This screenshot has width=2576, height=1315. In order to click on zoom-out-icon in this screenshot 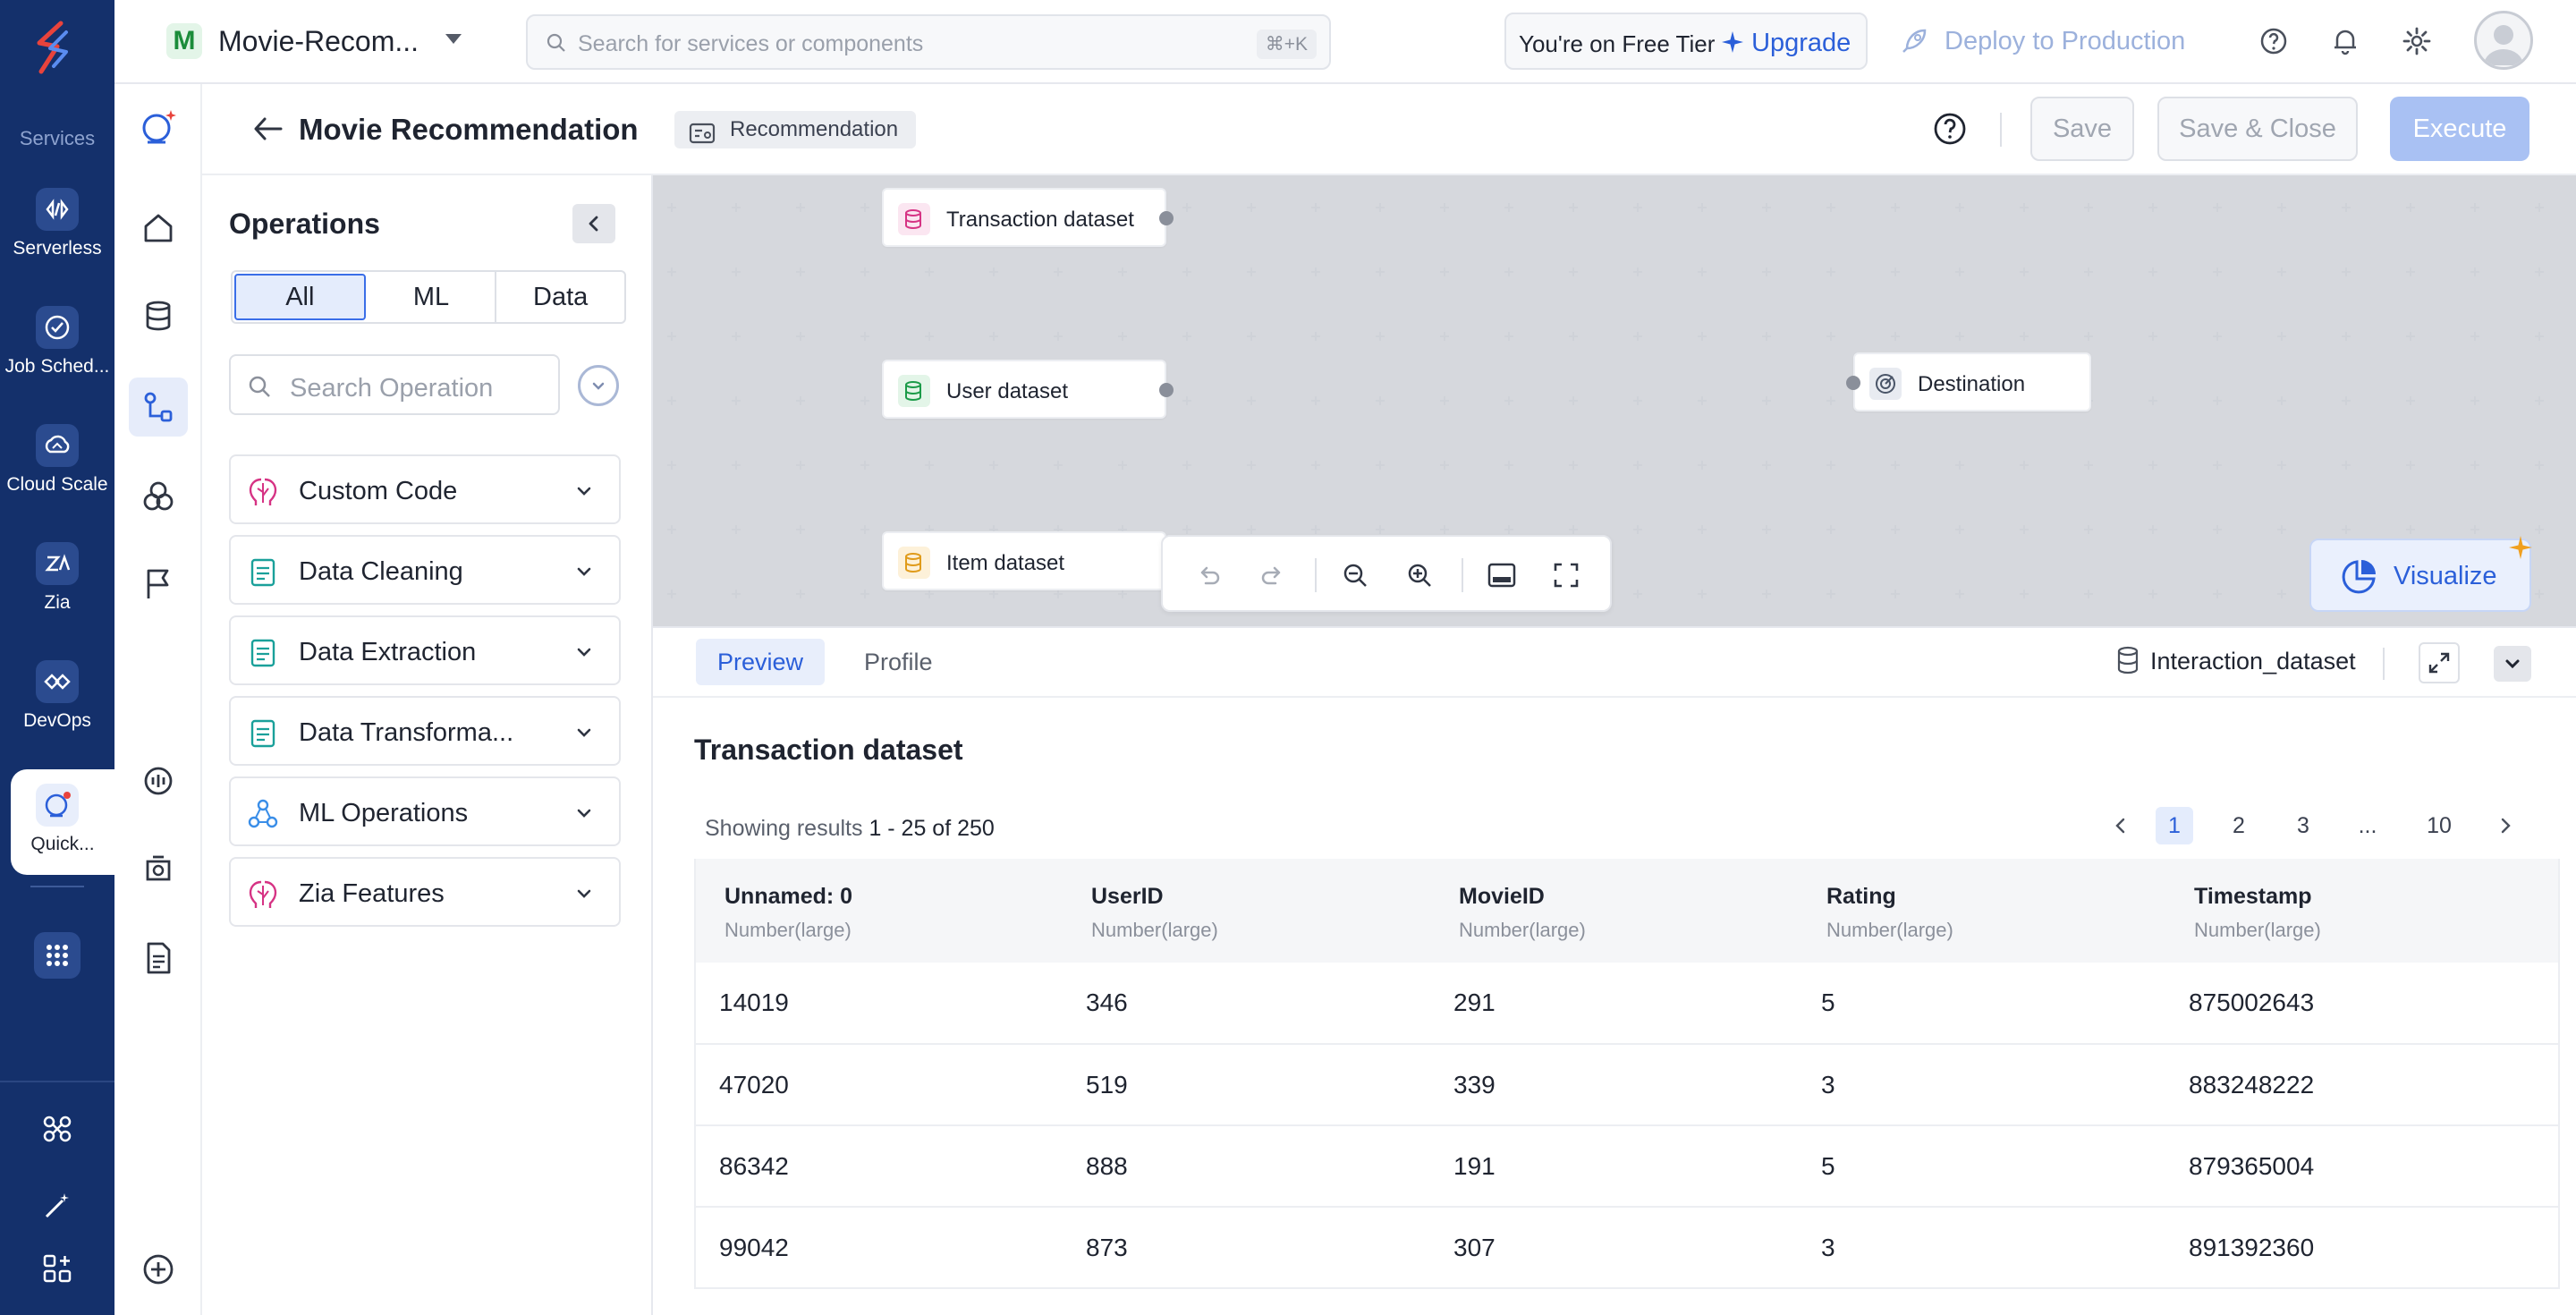, I will do `click(1355, 575)`.